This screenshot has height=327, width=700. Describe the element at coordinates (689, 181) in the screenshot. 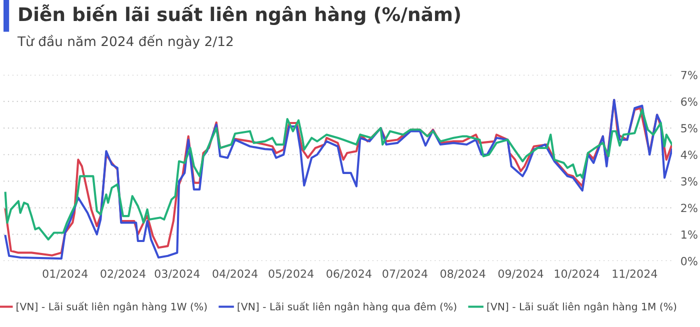

I see `y-tick-label: 3%` at that location.